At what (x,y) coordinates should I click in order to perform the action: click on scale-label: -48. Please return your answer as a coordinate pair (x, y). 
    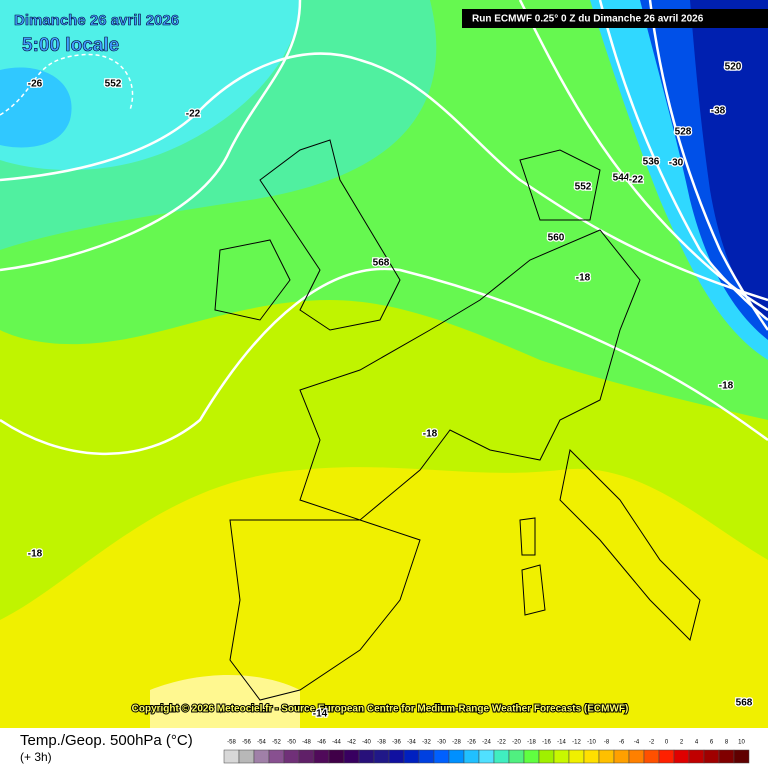
    Looking at the image, I should click on (306, 743).